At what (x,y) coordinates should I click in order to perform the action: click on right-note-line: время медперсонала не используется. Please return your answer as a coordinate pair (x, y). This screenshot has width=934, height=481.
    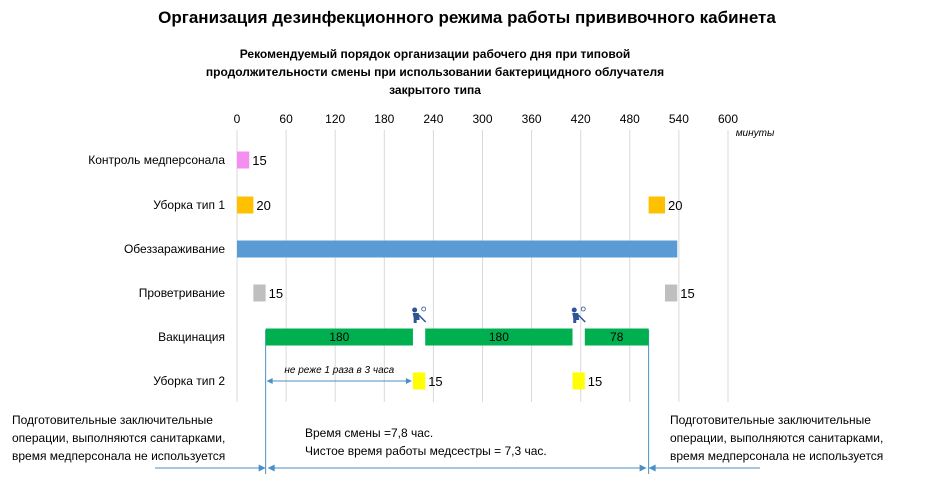
    Looking at the image, I should click on (777, 456).